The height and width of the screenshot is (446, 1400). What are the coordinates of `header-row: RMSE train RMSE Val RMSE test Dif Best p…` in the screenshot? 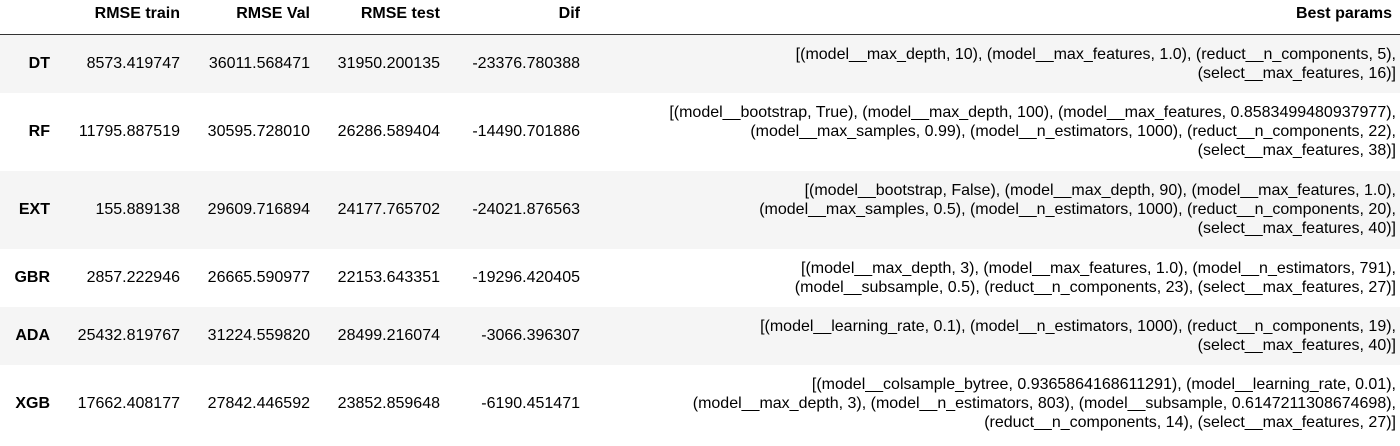 It's located at (700, 17).